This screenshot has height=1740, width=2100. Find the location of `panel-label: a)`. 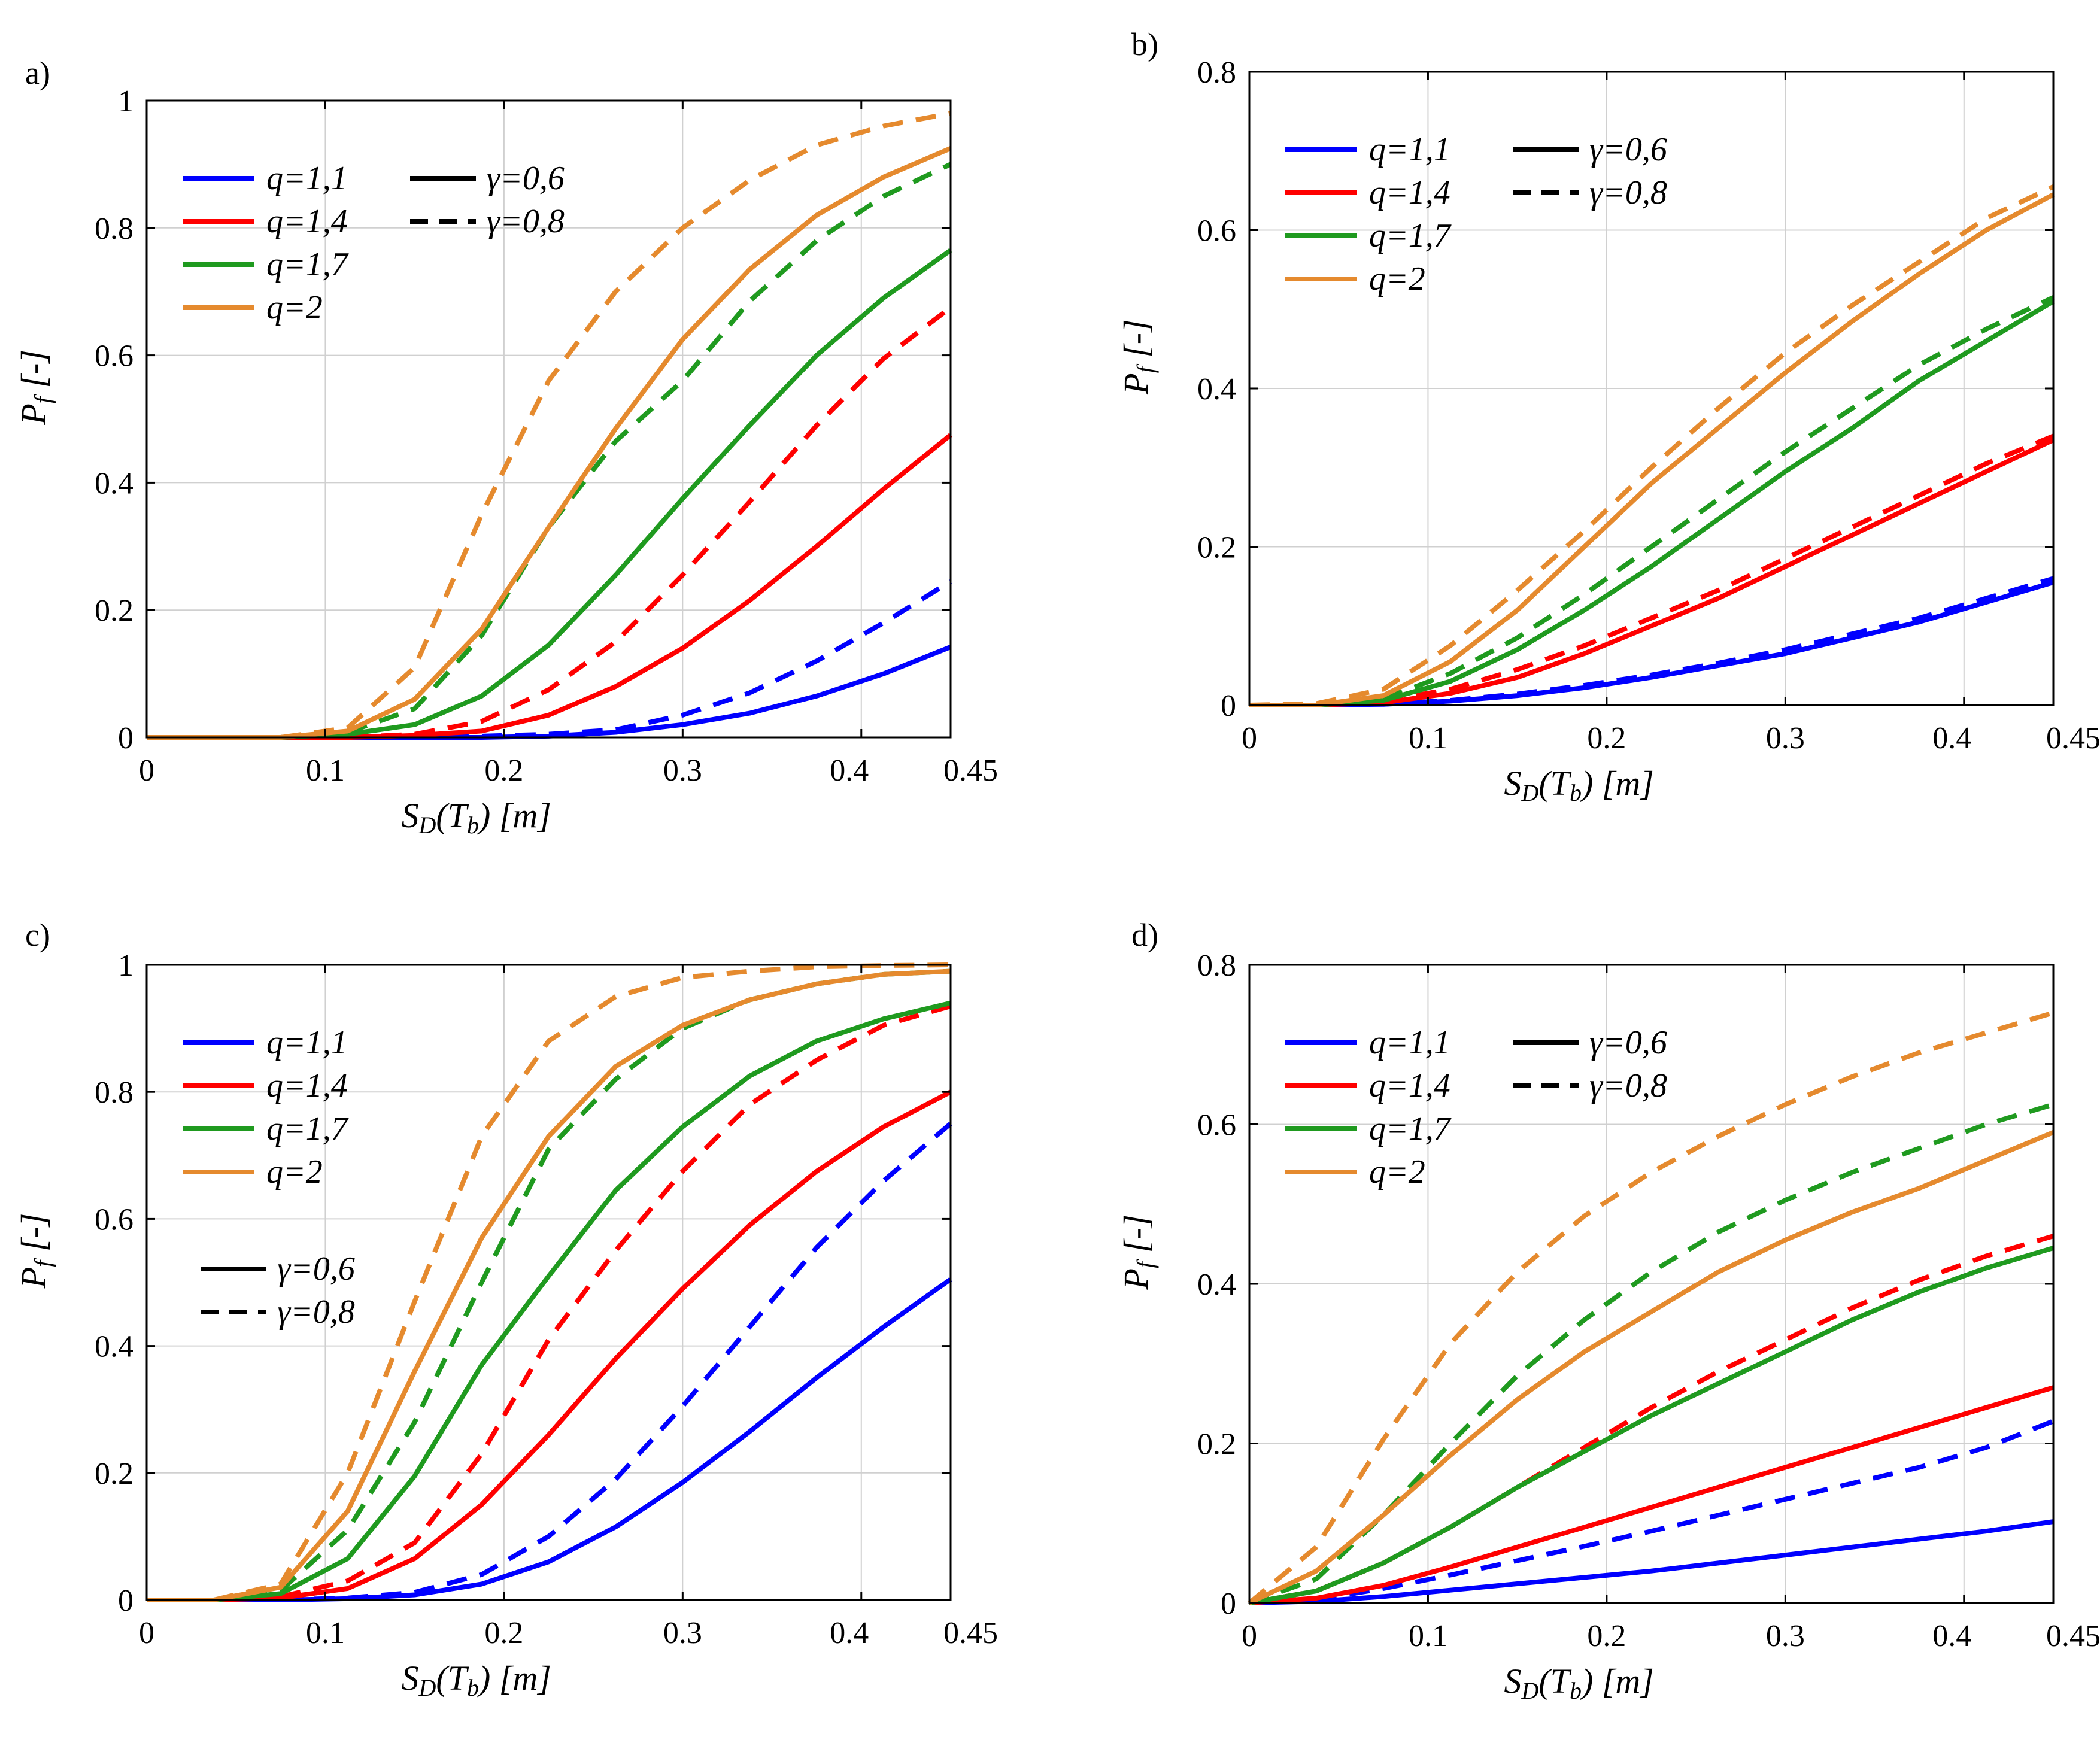

panel-label: a) is located at coordinates (37, 73).